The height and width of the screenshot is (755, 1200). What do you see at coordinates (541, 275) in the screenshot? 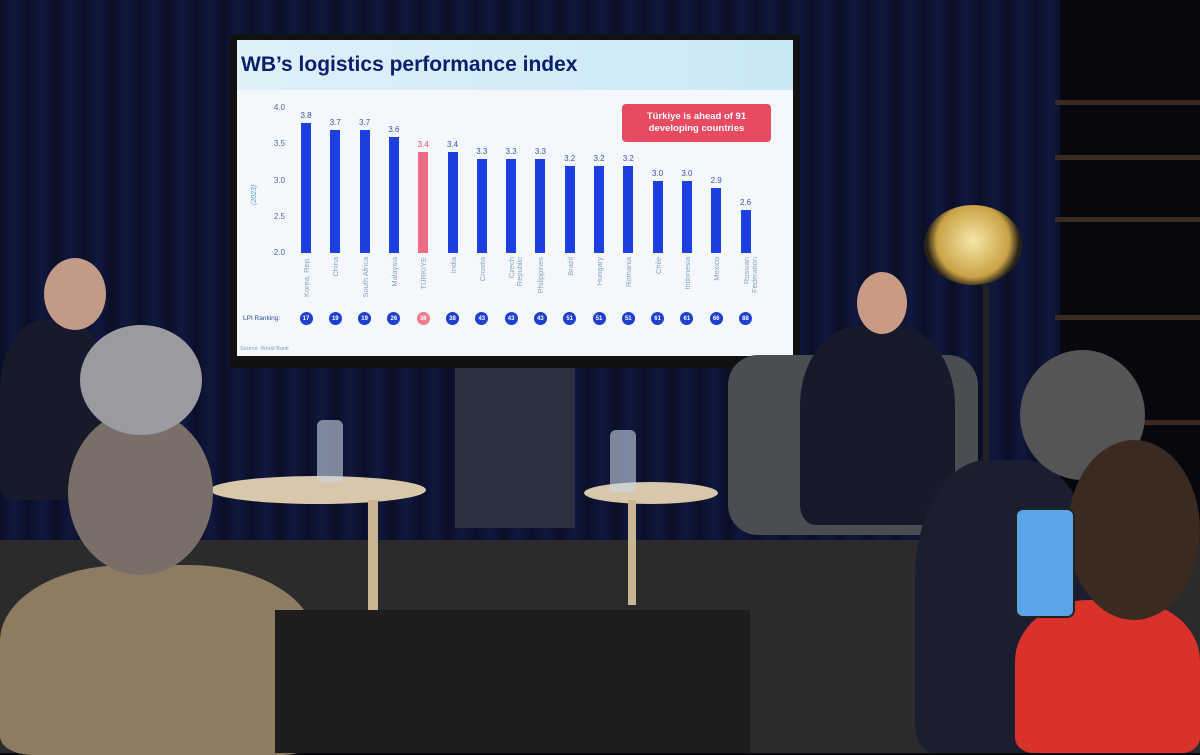
I see `category-label: Philippines` at bounding box center [541, 275].